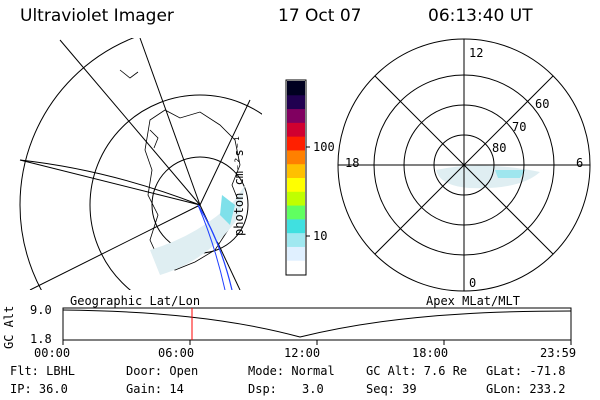 This screenshot has width=600, height=400. I want to click on lat-label-70: 70, so click(519, 127).